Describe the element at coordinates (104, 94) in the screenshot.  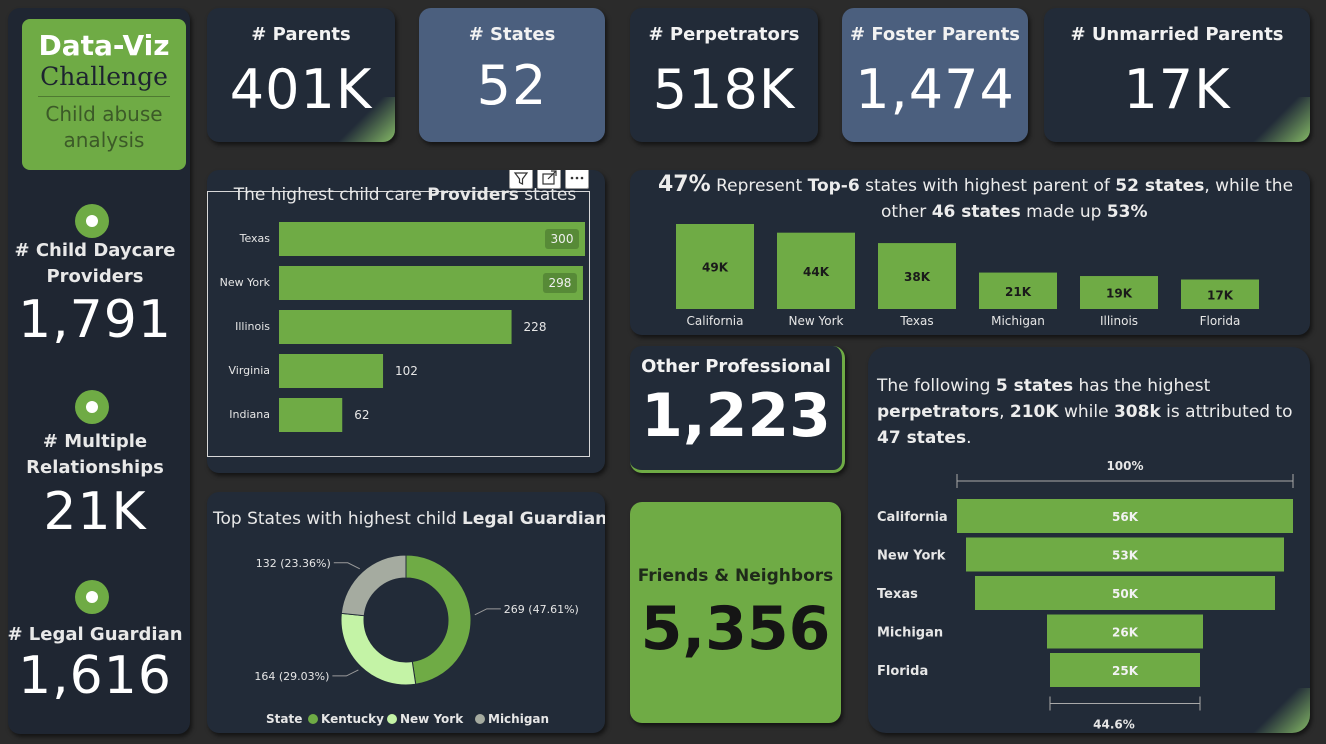
I see `logo: Data-Viz Challenge Child abuse analysis` at that location.